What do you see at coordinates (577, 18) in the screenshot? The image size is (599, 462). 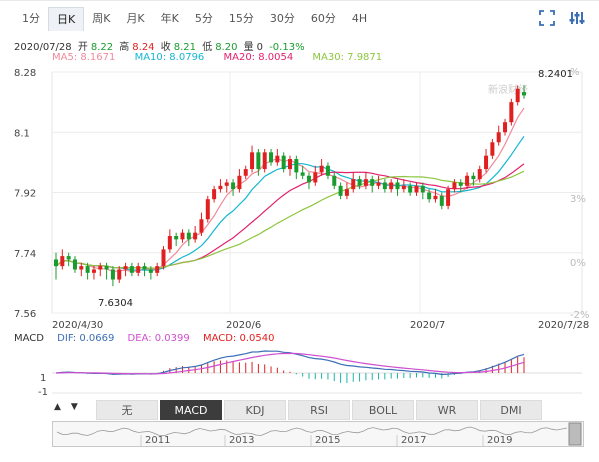 I see `settings-icon` at bounding box center [577, 18].